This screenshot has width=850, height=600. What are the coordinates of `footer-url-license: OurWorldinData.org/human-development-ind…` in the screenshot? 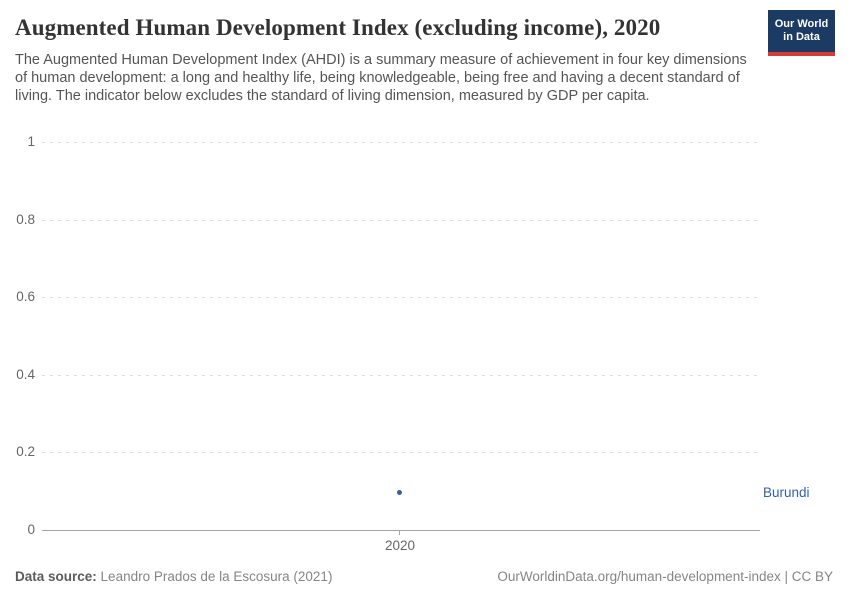 It's located at (665, 576).